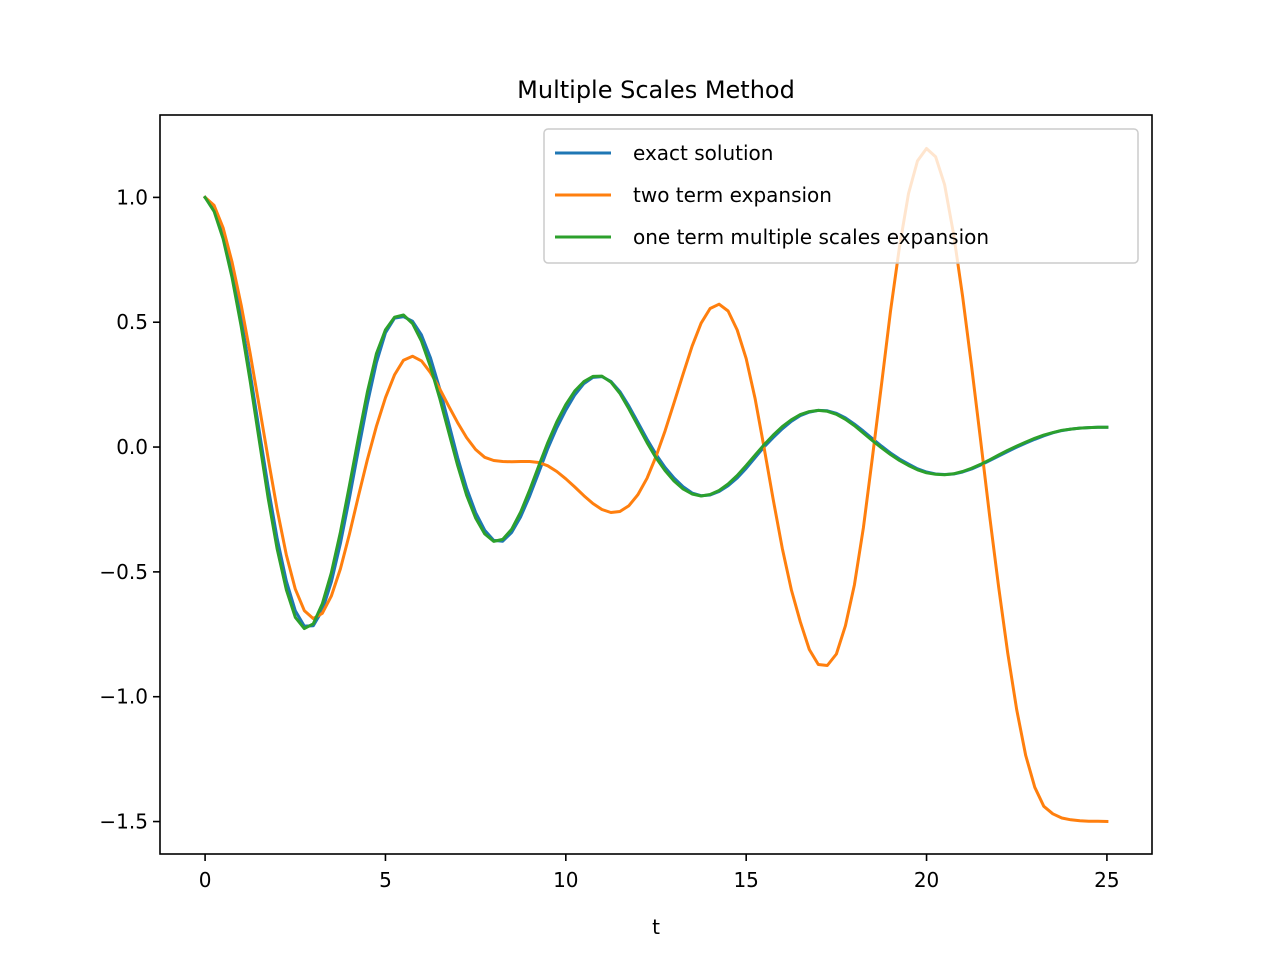  What do you see at coordinates (205, 880) in the screenshot?
I see `x-tick-label: 0` at bounding box center [205, 880].